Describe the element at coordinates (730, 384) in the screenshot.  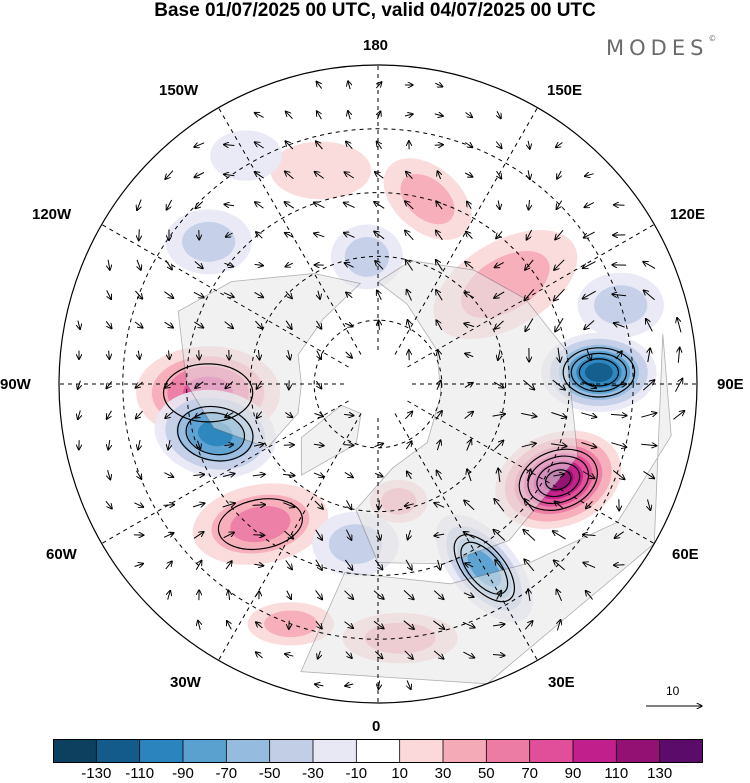
I see `lon-label-90e: 90E` at that location.